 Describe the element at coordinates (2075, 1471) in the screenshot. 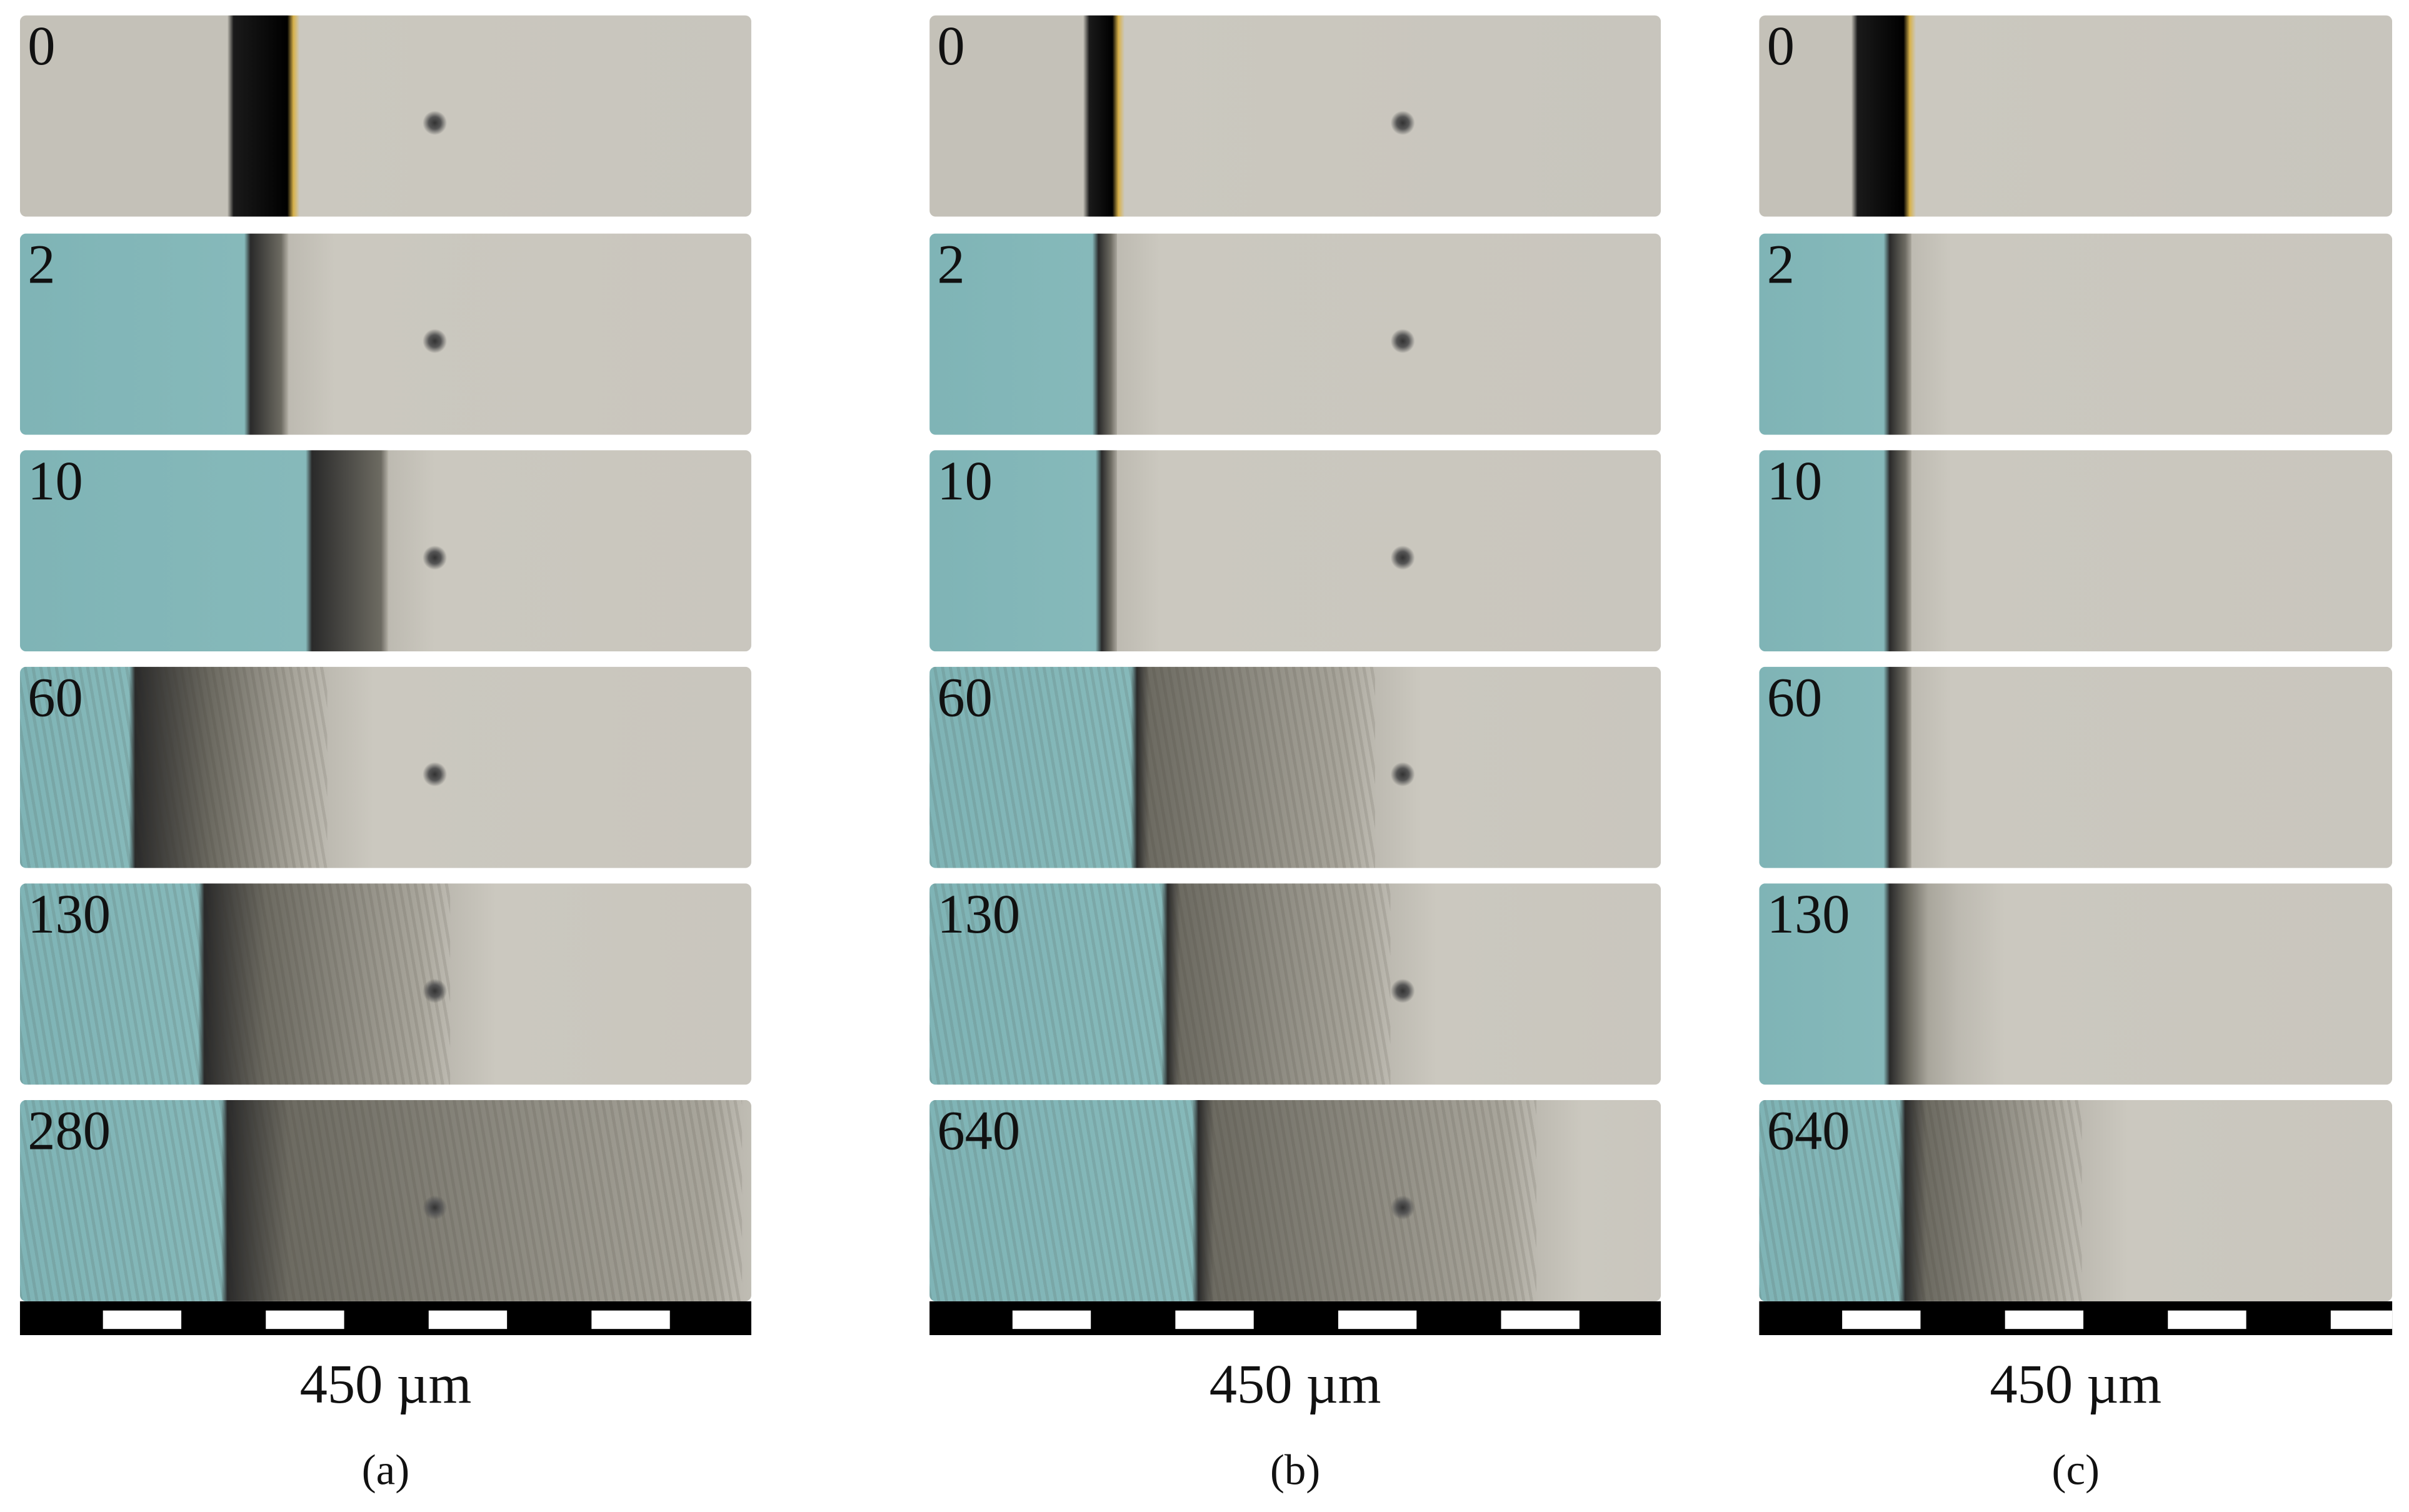

I see `panel-label: (c)` at that location.